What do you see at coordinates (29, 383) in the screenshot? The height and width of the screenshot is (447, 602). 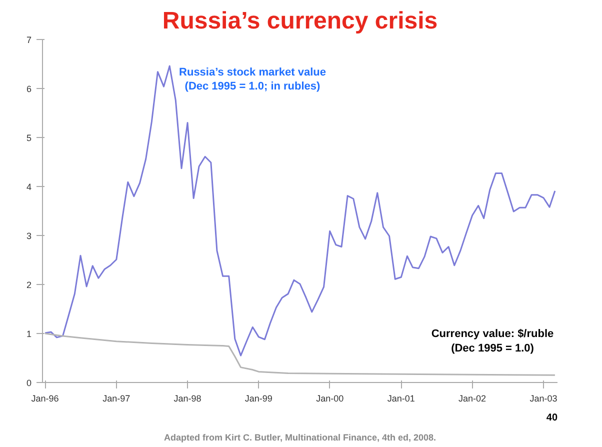 I see `y-tick-label: 0` at bounding box center [29, 383].